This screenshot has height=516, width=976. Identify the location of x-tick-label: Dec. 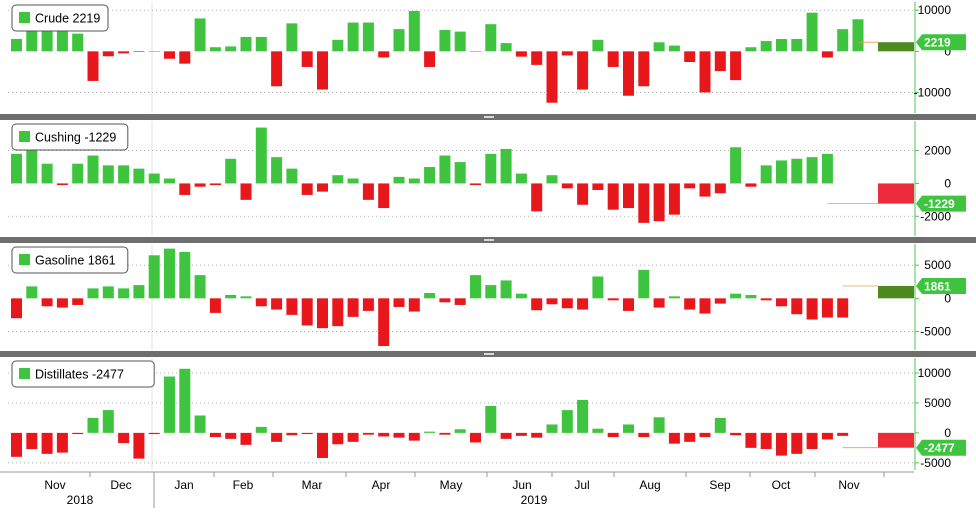
(120, 485).